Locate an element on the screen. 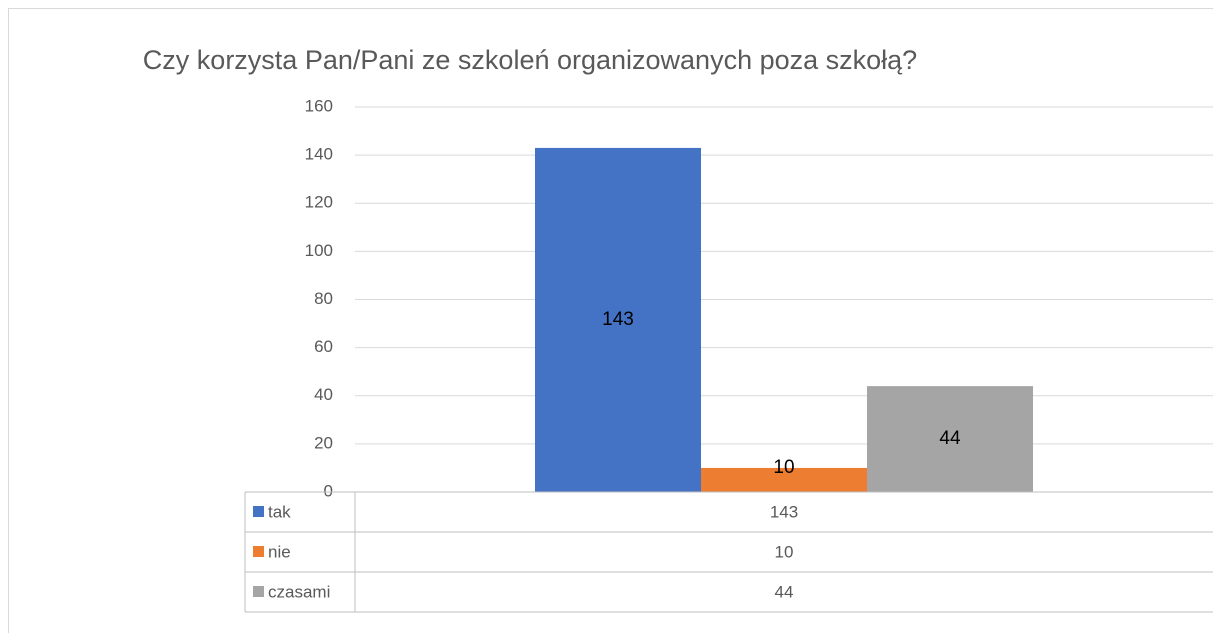 Image resolution: width=1213 pixels, height=633 pixels. data-label: 44 is located at coordinates (950, 438).